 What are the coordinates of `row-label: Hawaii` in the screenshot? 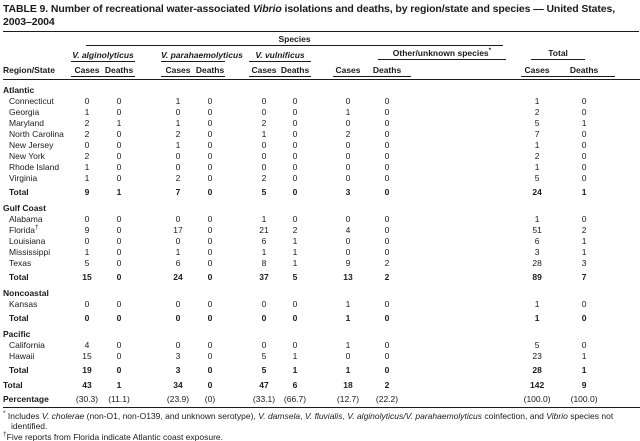 It's located at (22, 355).